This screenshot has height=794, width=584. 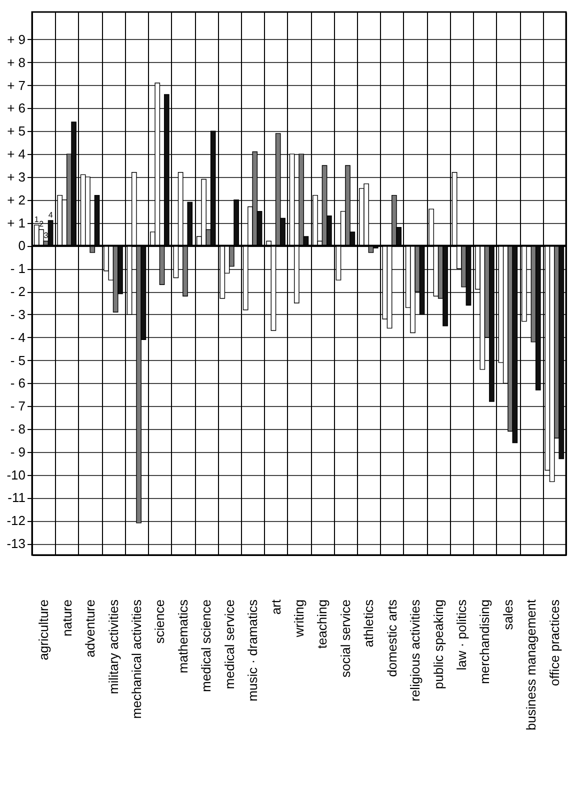 What do you see at coordinates (368, 623) in the screenshot?
I see `x-tick-label: athletics` at bounding box center [368, 623].